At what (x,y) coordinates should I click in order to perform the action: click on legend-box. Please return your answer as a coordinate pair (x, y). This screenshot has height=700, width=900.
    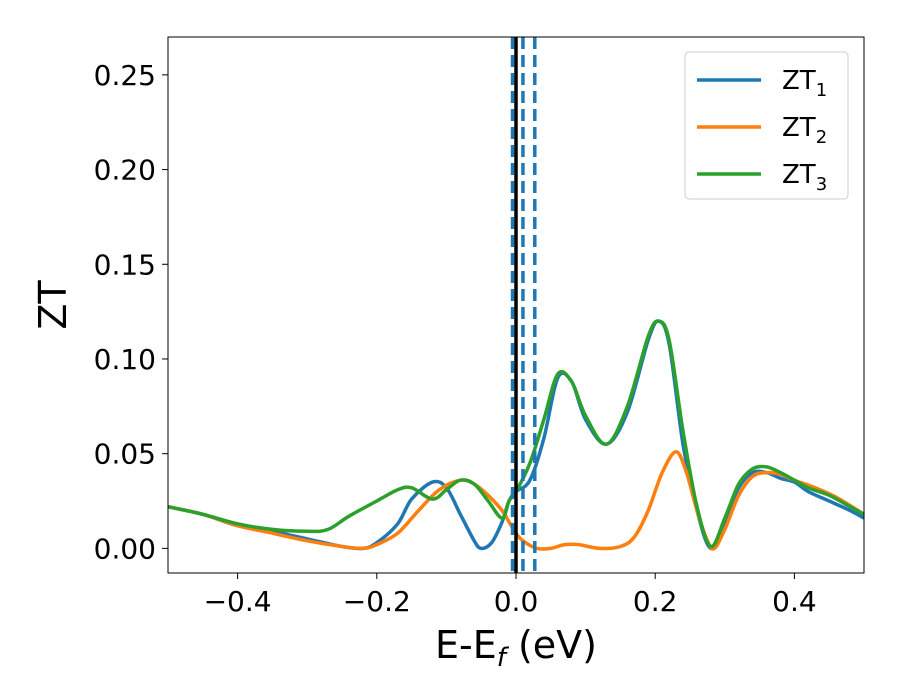
    Looking at the image, I should click on (766, 125).